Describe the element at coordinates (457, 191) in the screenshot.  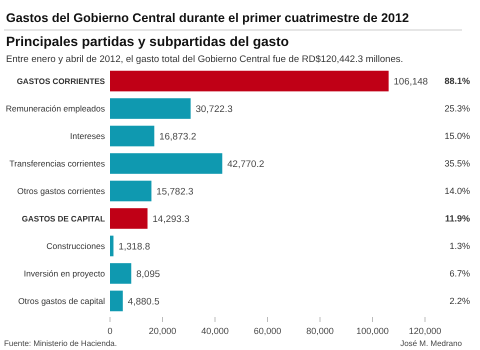
I see `text: 14.0%` at that location.